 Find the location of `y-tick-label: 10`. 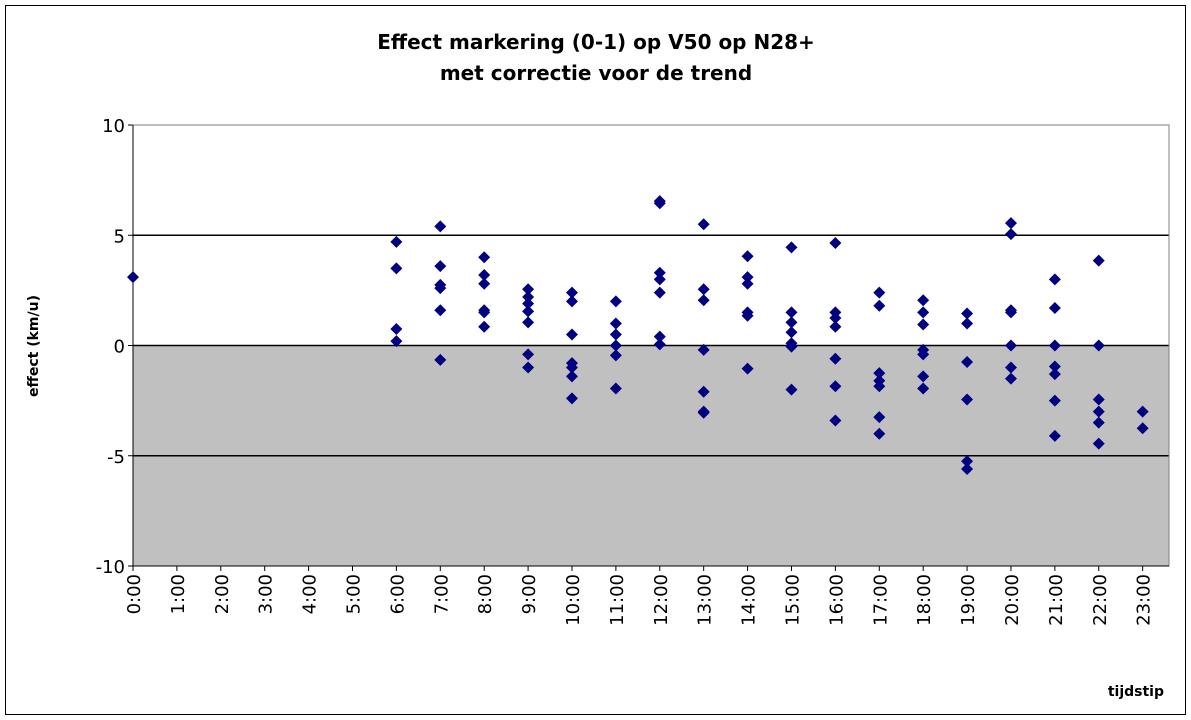

y-tick-label: 10 is located at coordinates (113, 126).